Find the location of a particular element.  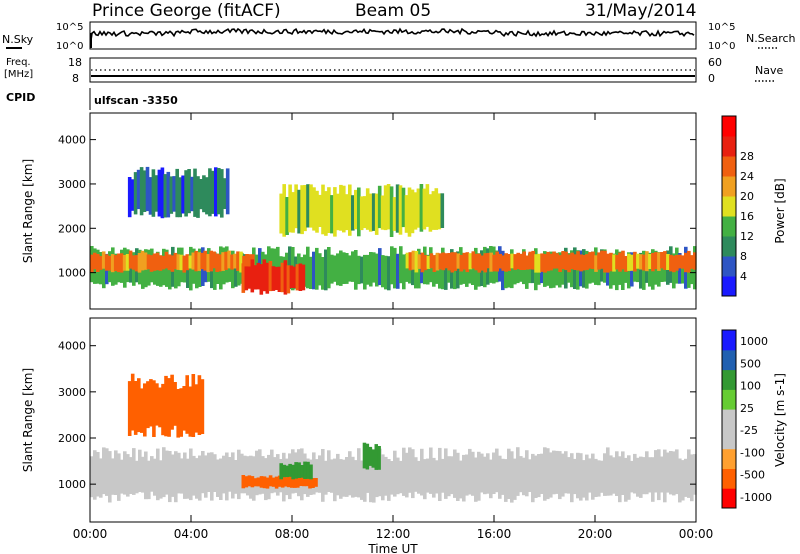

y-tick-label: 4000 is located at coordinates (72, 346).